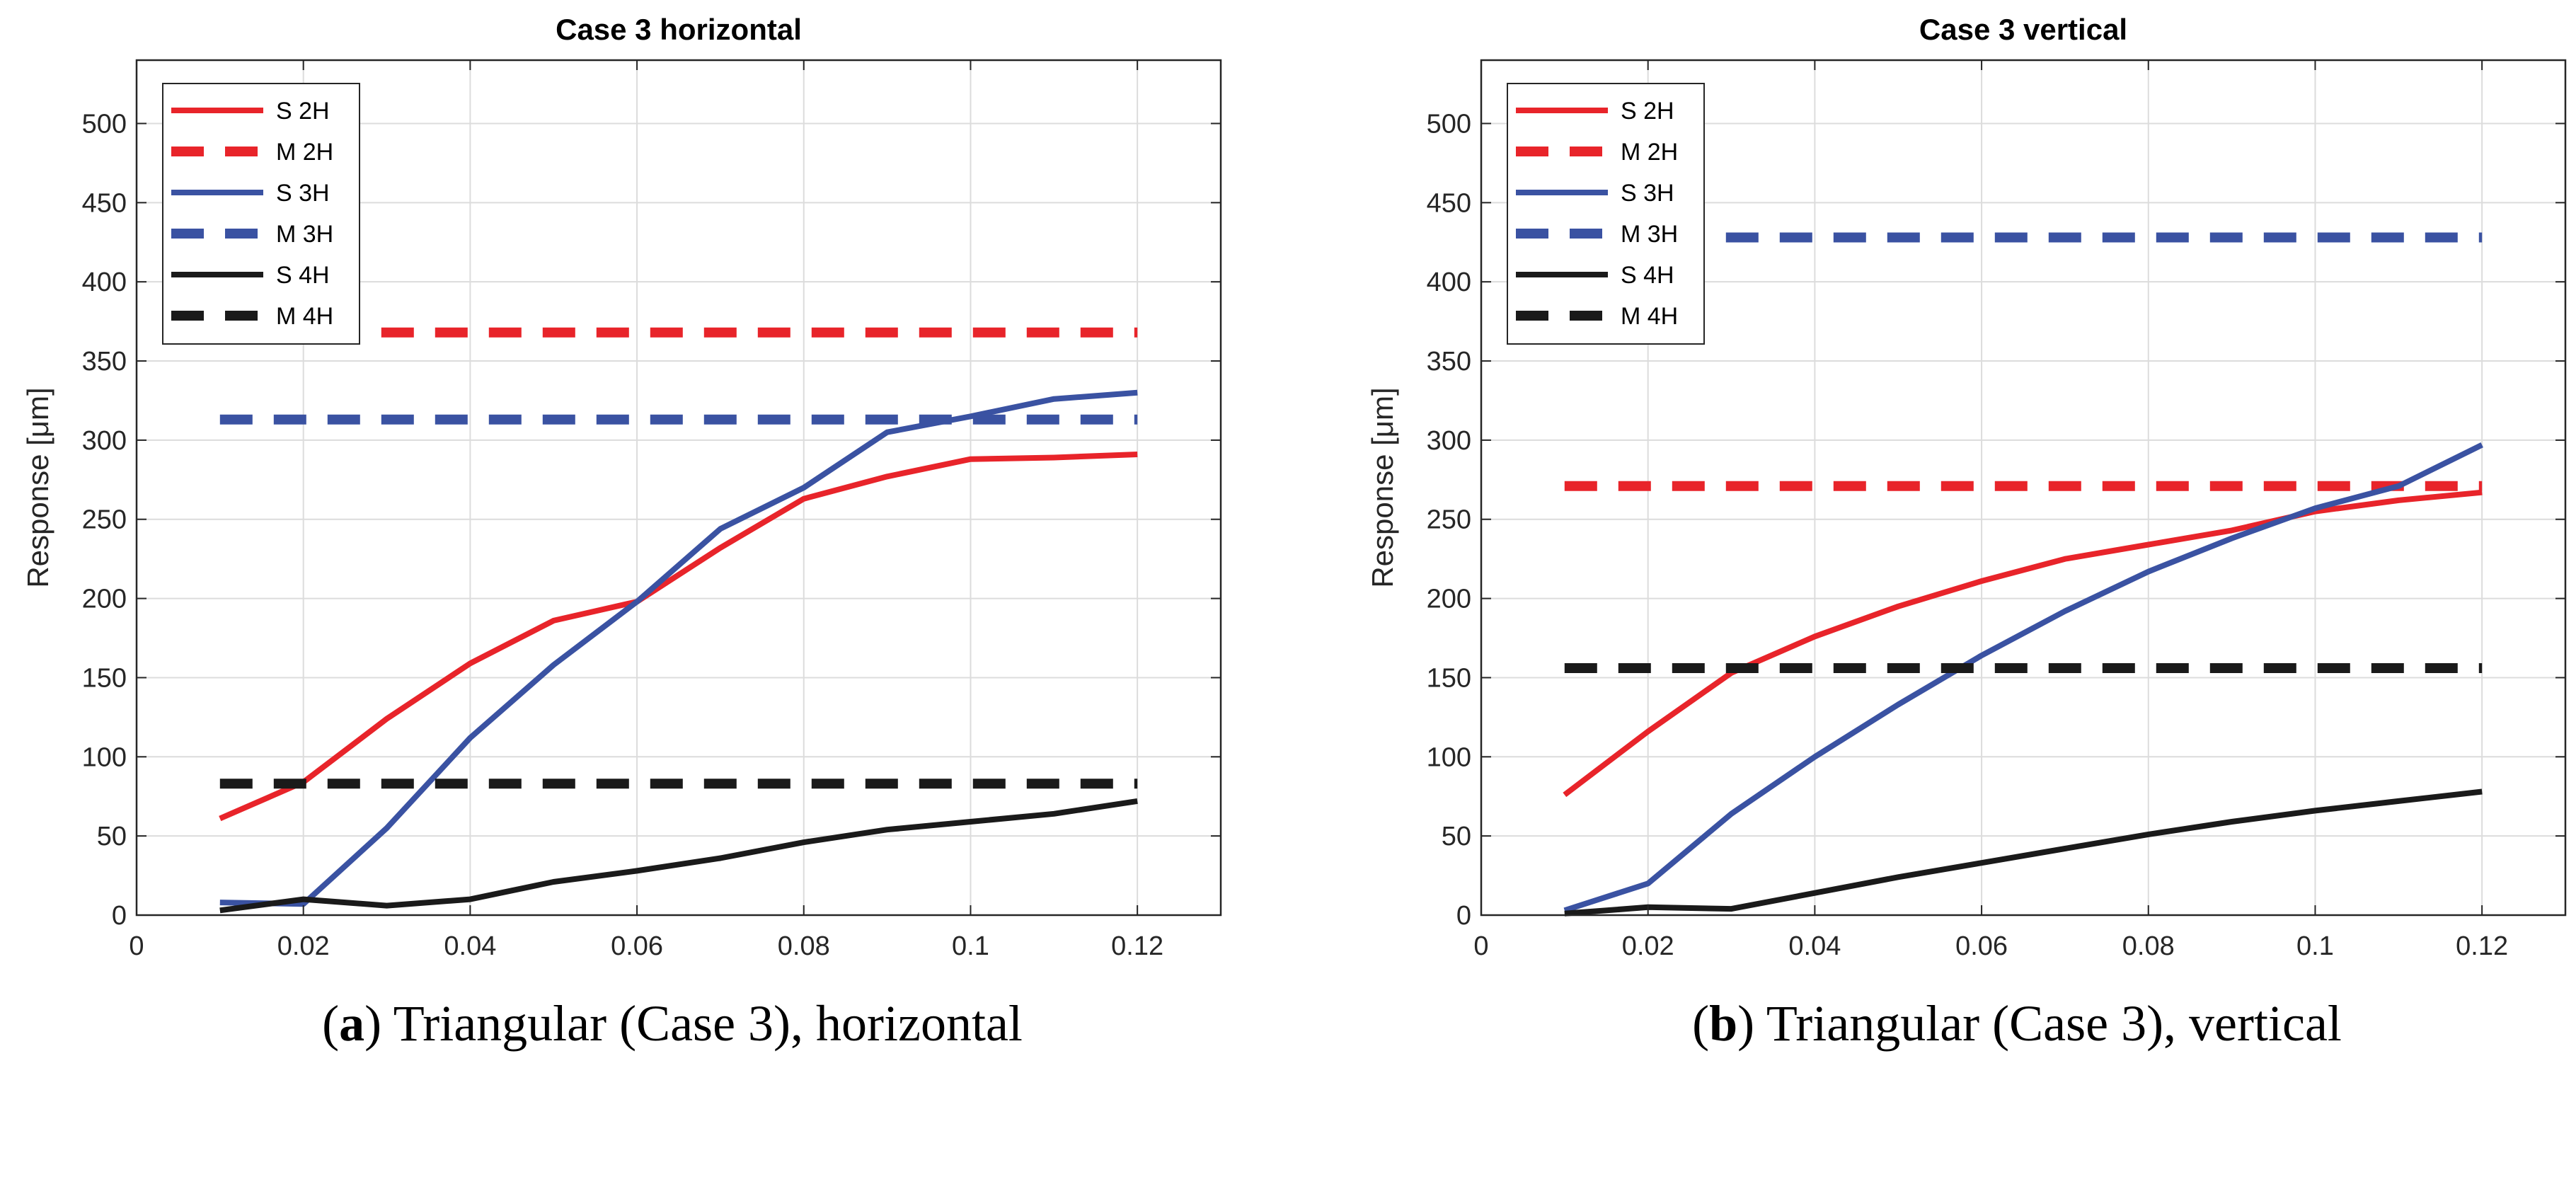 Image resolution: width=2576 pixels, height=1177 pixels. Describe the element at coordinates (2054, 1024) in the screenshot. I see `caption-text: Triangular (Case 3), vertical` at that location.